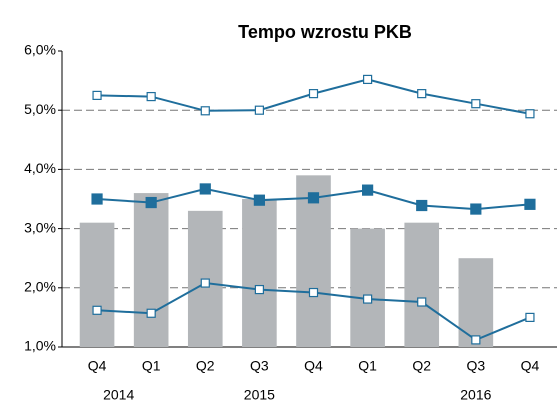 The width and height of the screenshot is (559, 404). I want to click on y-tick-label: 6,0%, so click(40, 50).